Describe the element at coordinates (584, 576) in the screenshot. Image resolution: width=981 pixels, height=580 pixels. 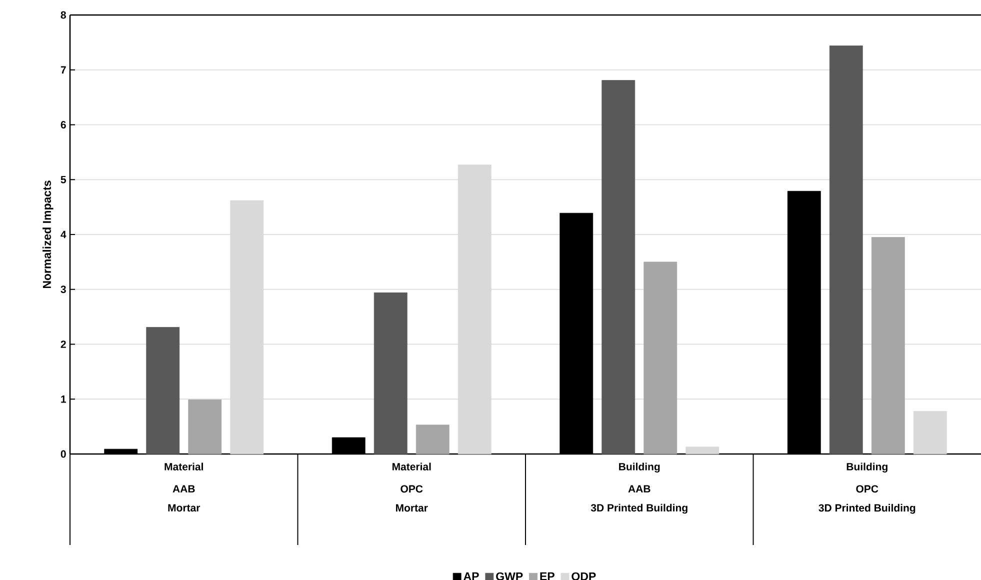
I see `legend-label: ODP` at that location.